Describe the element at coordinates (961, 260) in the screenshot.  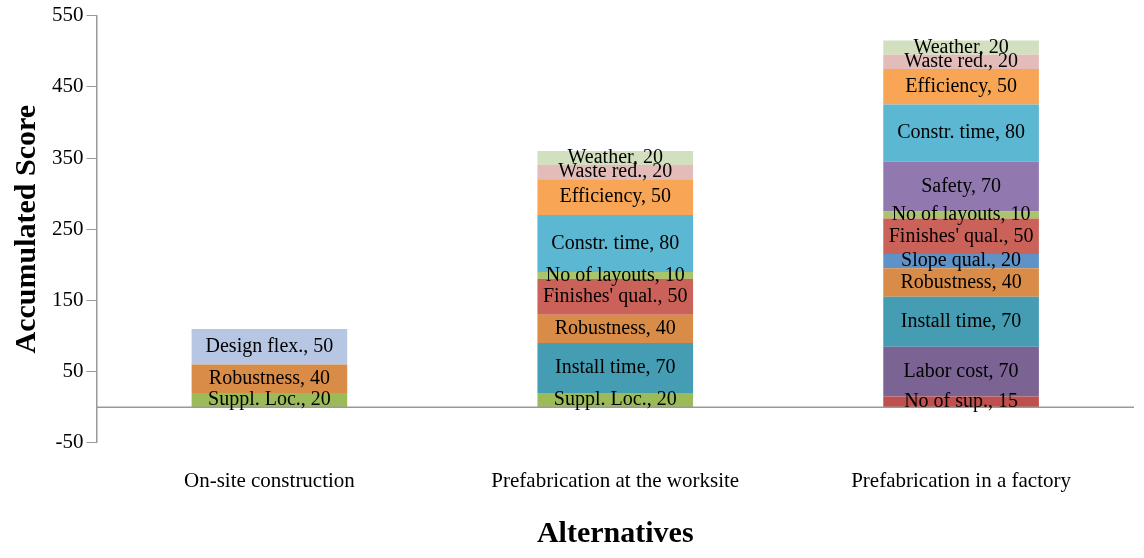
I see `data-label: Slope qual., 20` at that location.